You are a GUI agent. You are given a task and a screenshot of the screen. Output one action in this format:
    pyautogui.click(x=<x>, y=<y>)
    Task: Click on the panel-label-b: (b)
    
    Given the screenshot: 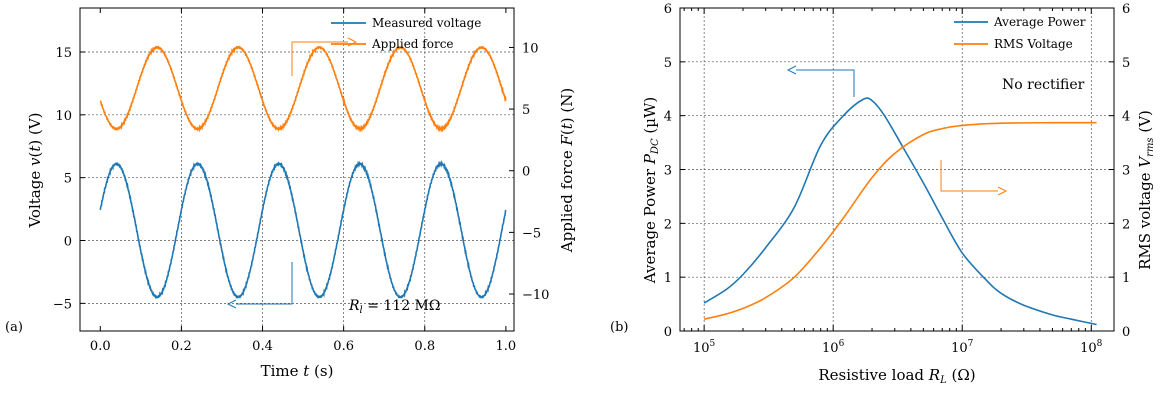 What is the action you would take?
    pyautogui.click(x=619, y=327)
    